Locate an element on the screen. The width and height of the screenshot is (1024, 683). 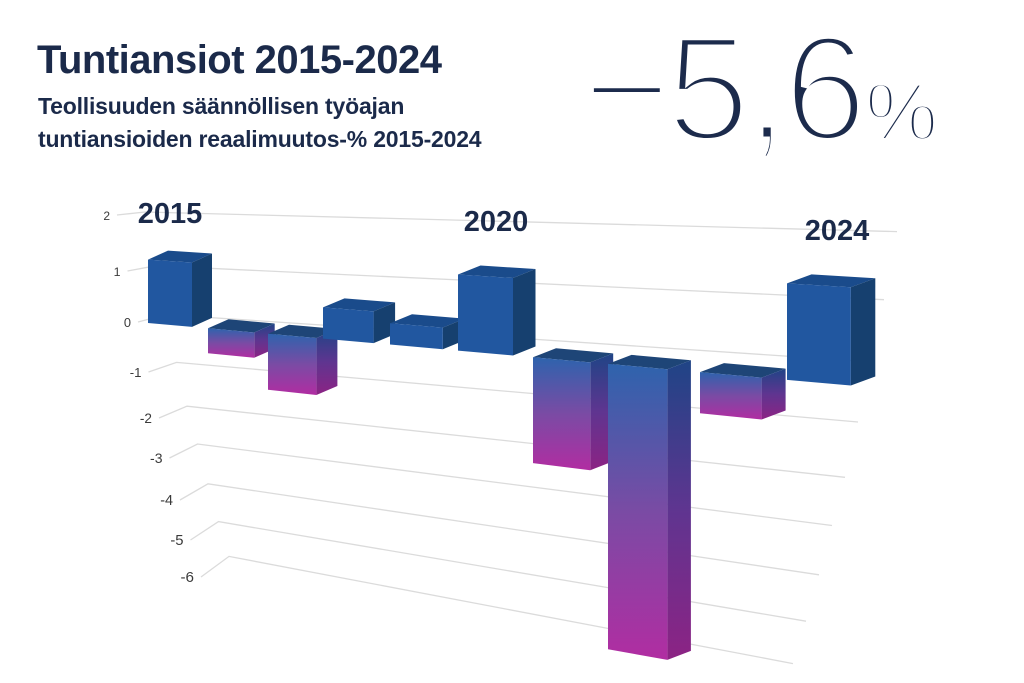
bar-2017 is located at coordinates (303, 359).